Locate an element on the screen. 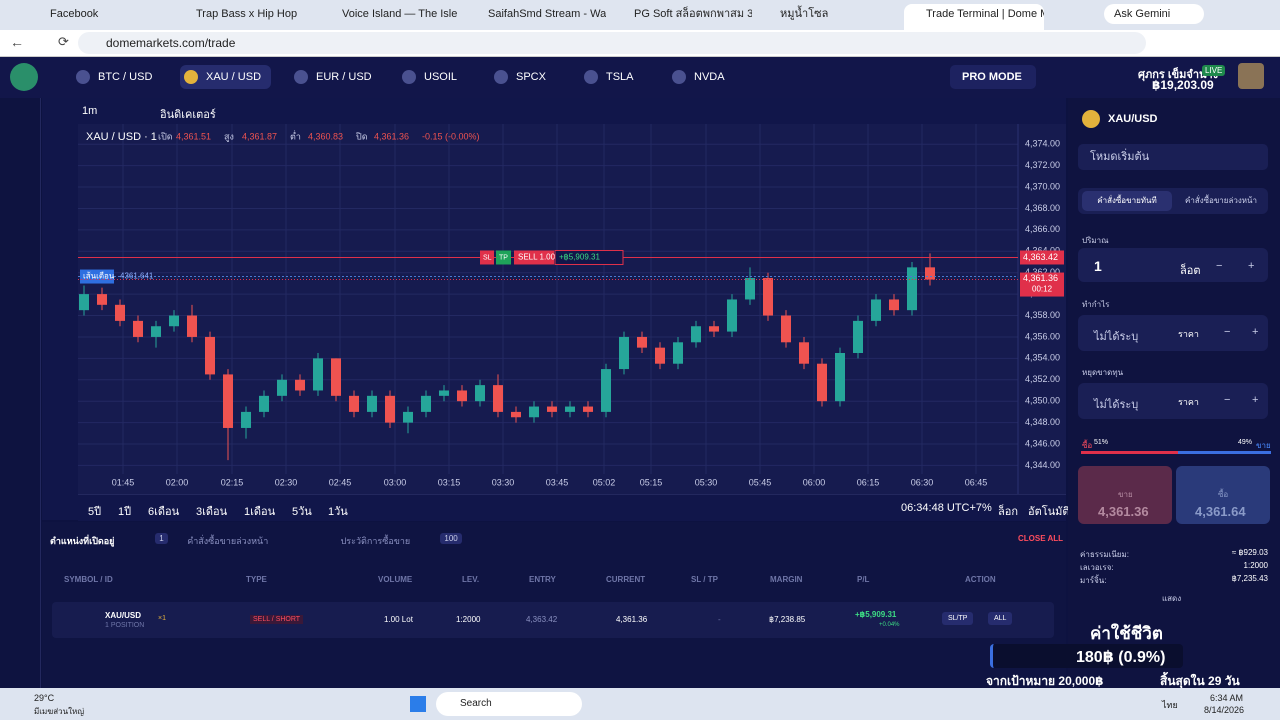 This screenshot has height=720, width=1280. overlay-title: ค่าใช้ชีวิต is located at coordinates (1126, 633).